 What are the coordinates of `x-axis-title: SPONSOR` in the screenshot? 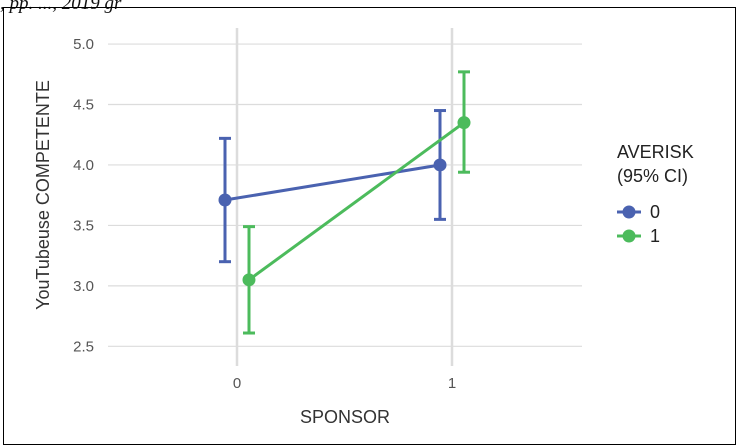 It's located at (345, 417).